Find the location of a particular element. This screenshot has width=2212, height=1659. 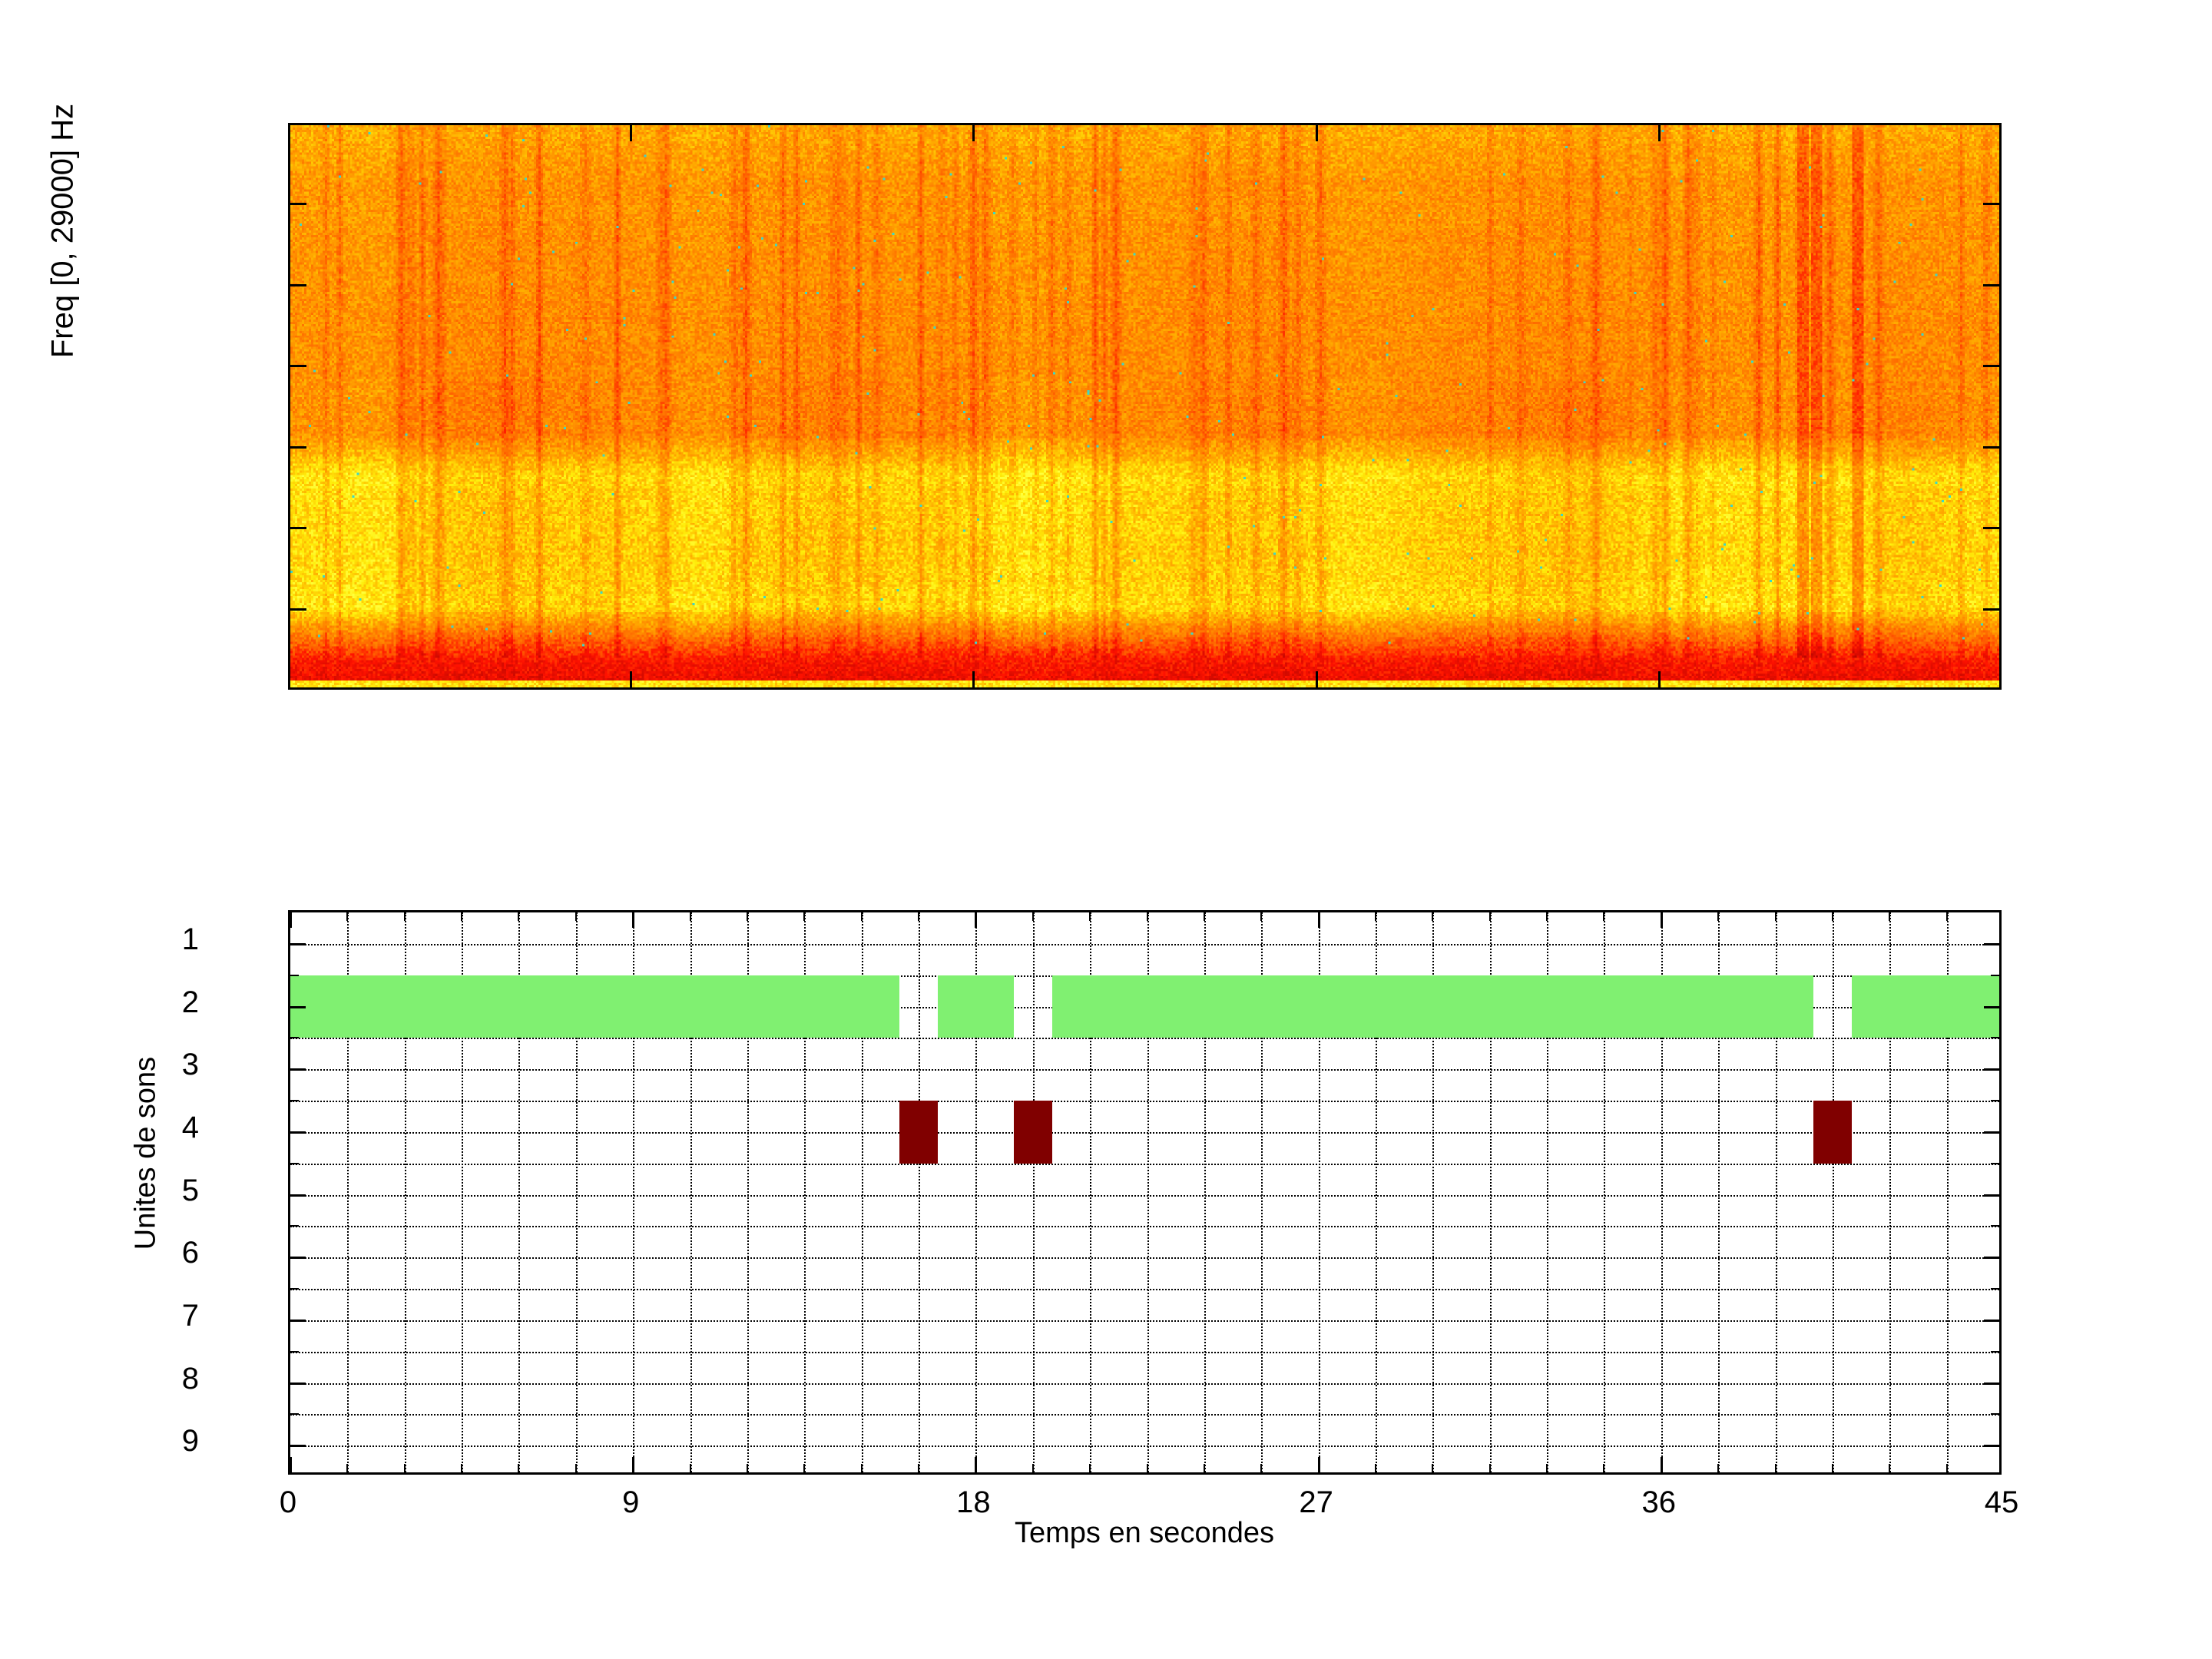

x-minortick-7.5 is located at coordinates (576, 916).